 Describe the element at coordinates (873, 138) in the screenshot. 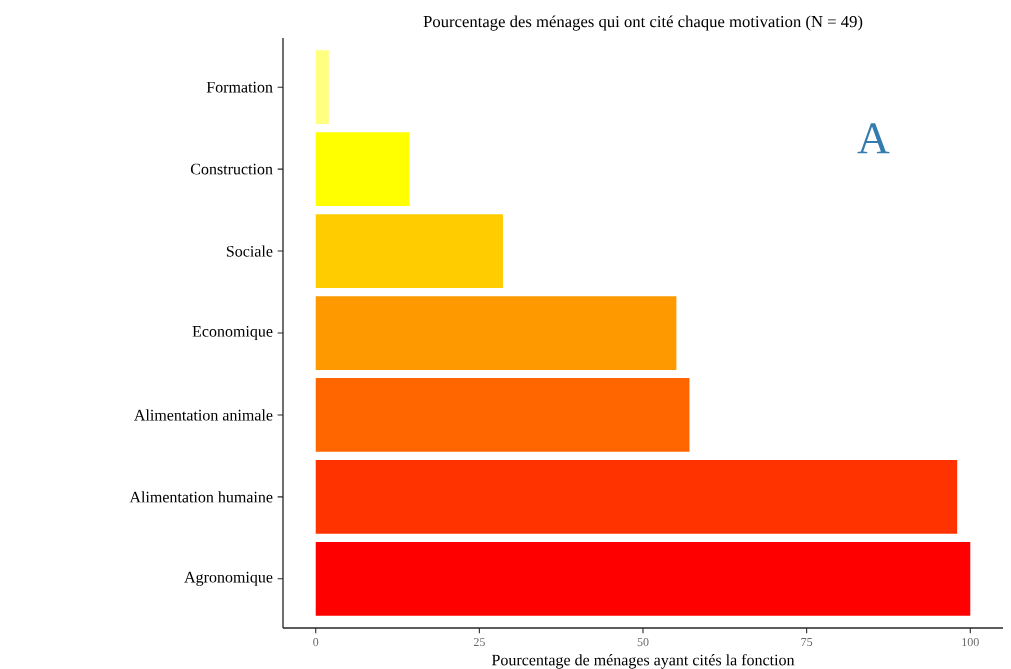

I see `annotation: A` at that location.